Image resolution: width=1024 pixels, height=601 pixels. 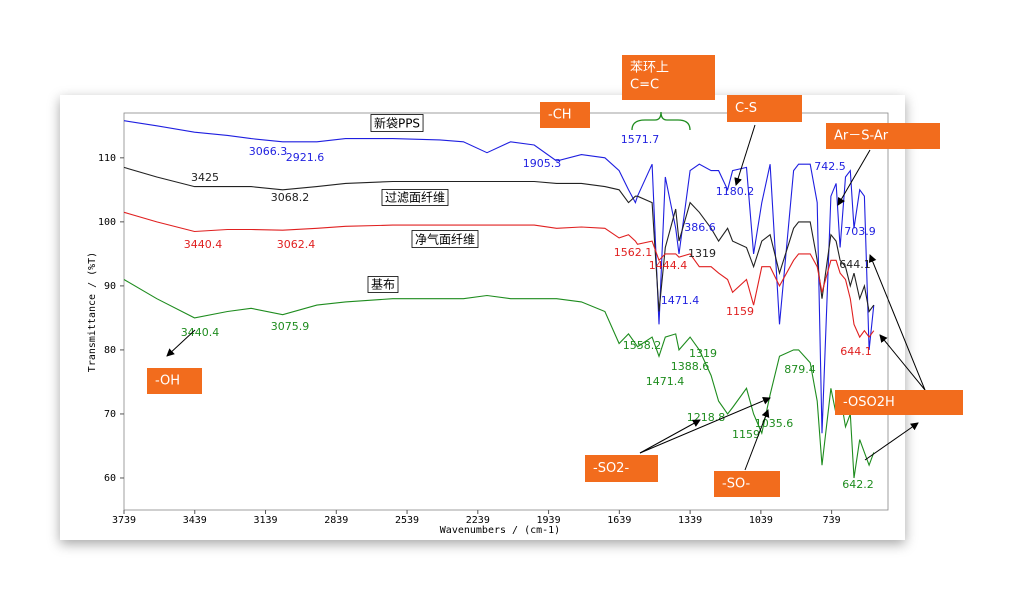 I want to click on peak-label: 879.4, so click(x=800, y=369).